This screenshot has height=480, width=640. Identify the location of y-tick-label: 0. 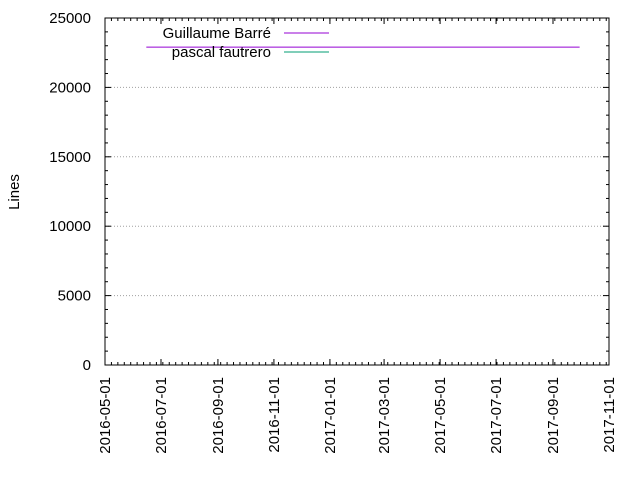
(87, 365).